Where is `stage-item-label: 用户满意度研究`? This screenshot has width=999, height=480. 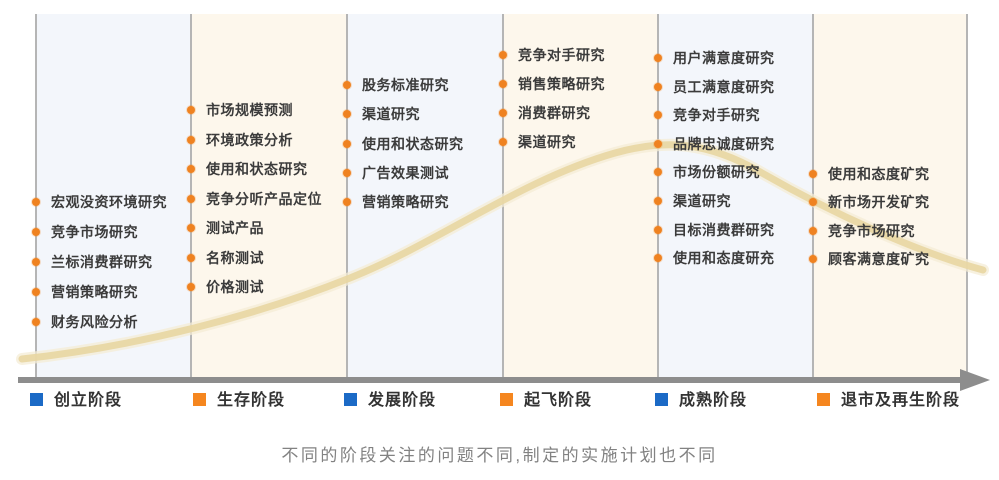 stage-item-label: 用户满意度研究 is located at coordinates (724, 58).